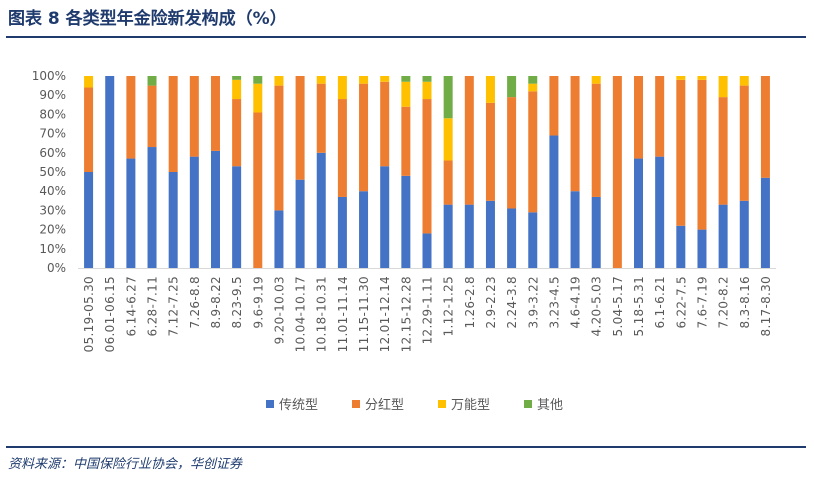  What do you see at coordinates (639, 306) in the screenshot?
I see `x-tick-label: 5.18-5.31` at bounding box center [639, 306].